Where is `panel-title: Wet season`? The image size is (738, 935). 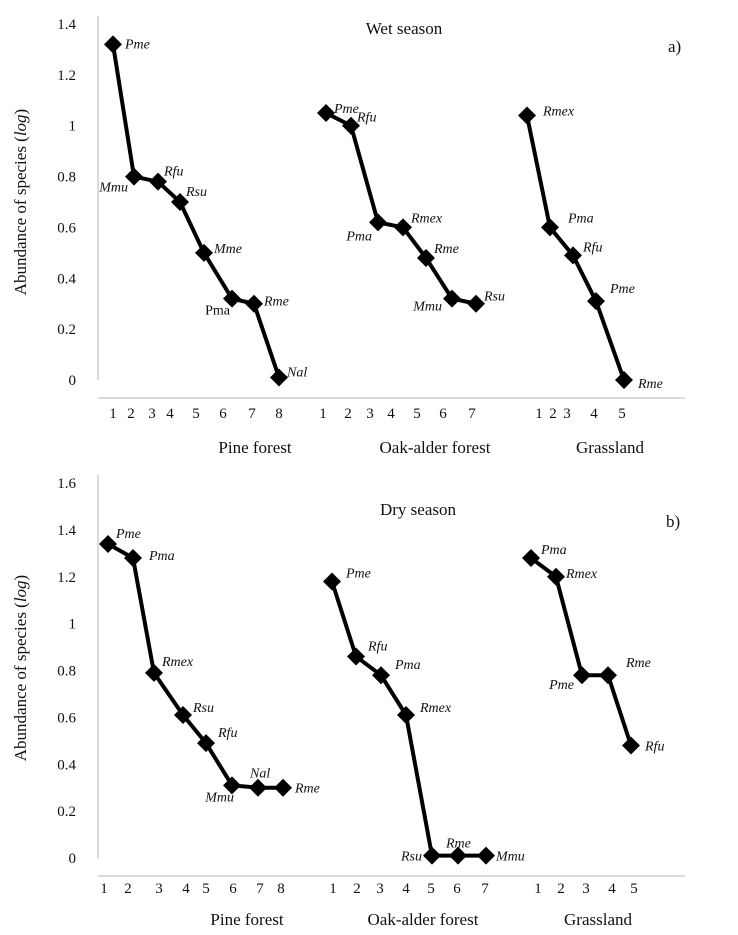
panel-title: Wet season is located at coordinates (404, 28).